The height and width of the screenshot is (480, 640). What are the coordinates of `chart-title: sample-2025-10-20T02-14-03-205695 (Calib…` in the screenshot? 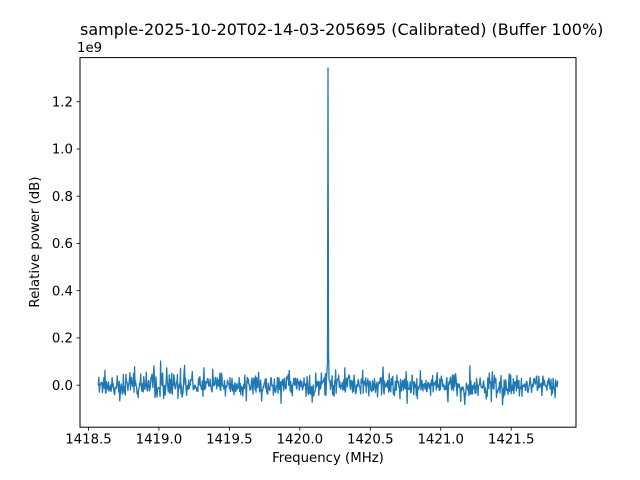 It's located at (342, 29).